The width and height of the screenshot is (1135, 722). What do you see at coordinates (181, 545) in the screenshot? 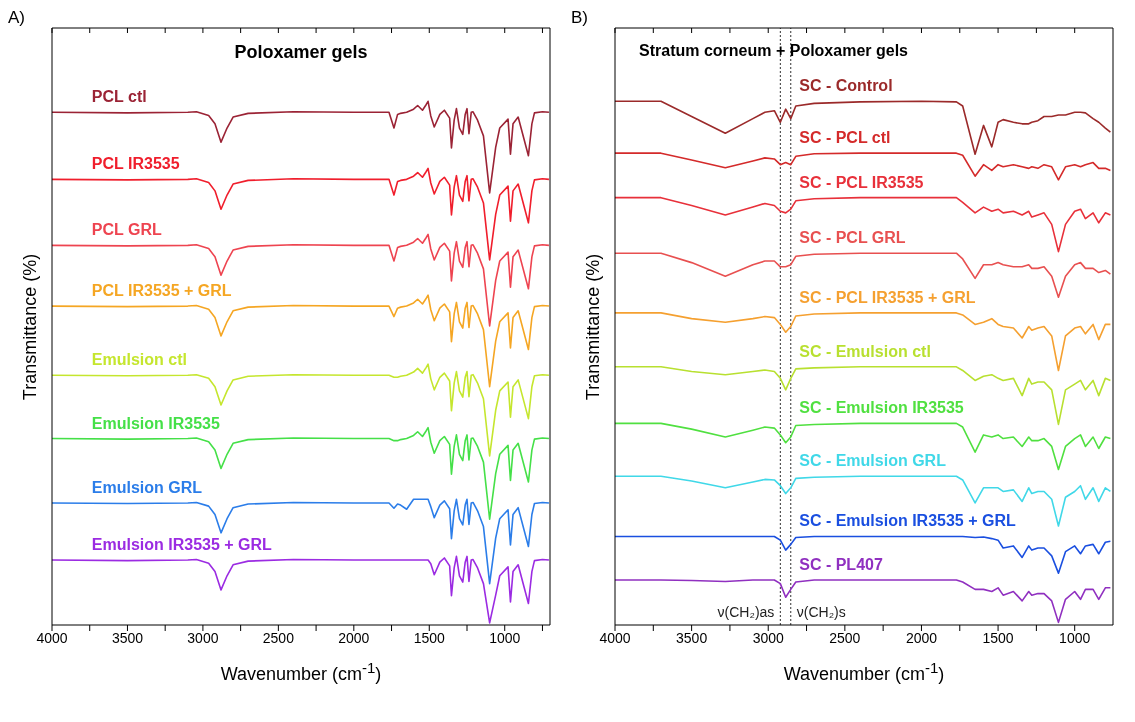
I see `series-label: Emulsion IR3535 + GRL` at bounding box center [181, 545].